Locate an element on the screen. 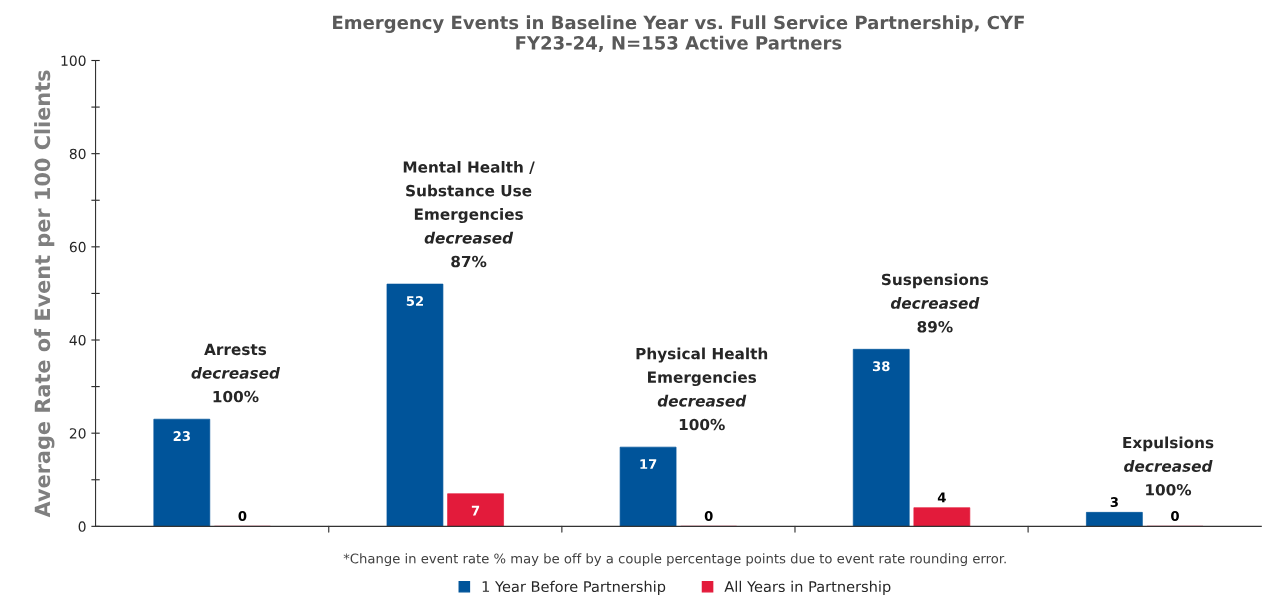  data-label: 4 is located at coordinates (941, 497).